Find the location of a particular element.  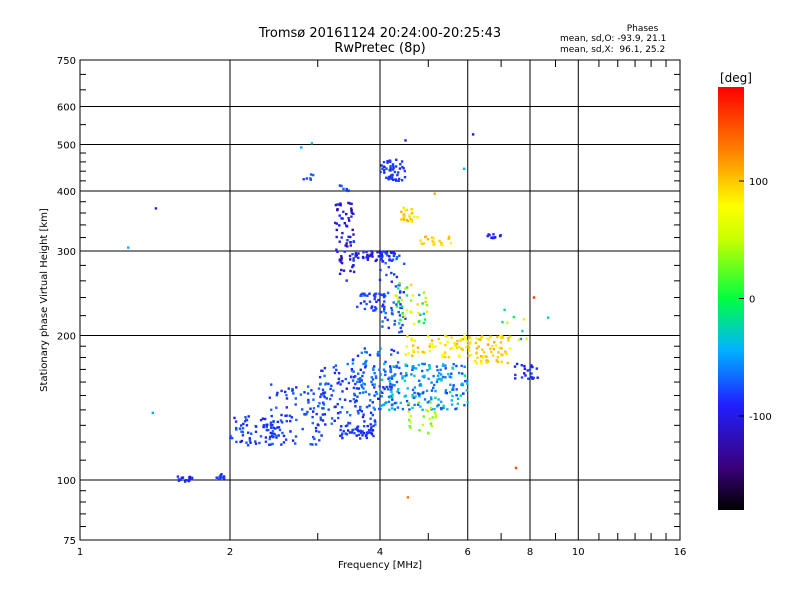

x-tick-label: 16 is located at coordinates (680, 552).